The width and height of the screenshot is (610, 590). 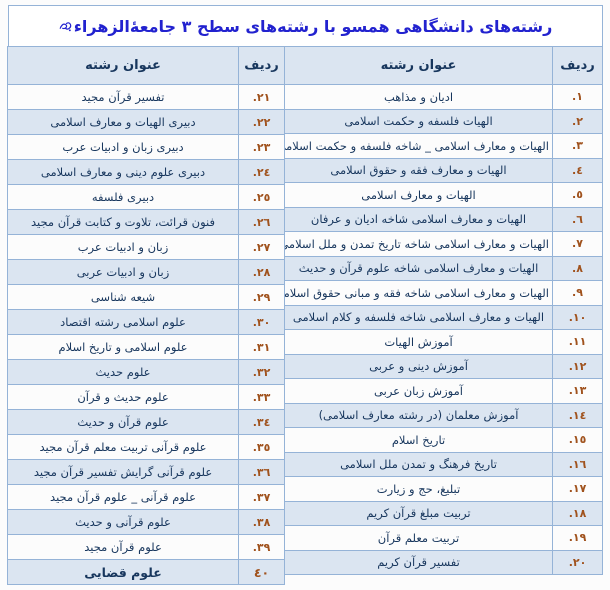 What do you see at coordinates (418, 562) in the screenshot?
I see `field-title-cell: تفسیر قرآن کریم` at bounding box center [418, 562].